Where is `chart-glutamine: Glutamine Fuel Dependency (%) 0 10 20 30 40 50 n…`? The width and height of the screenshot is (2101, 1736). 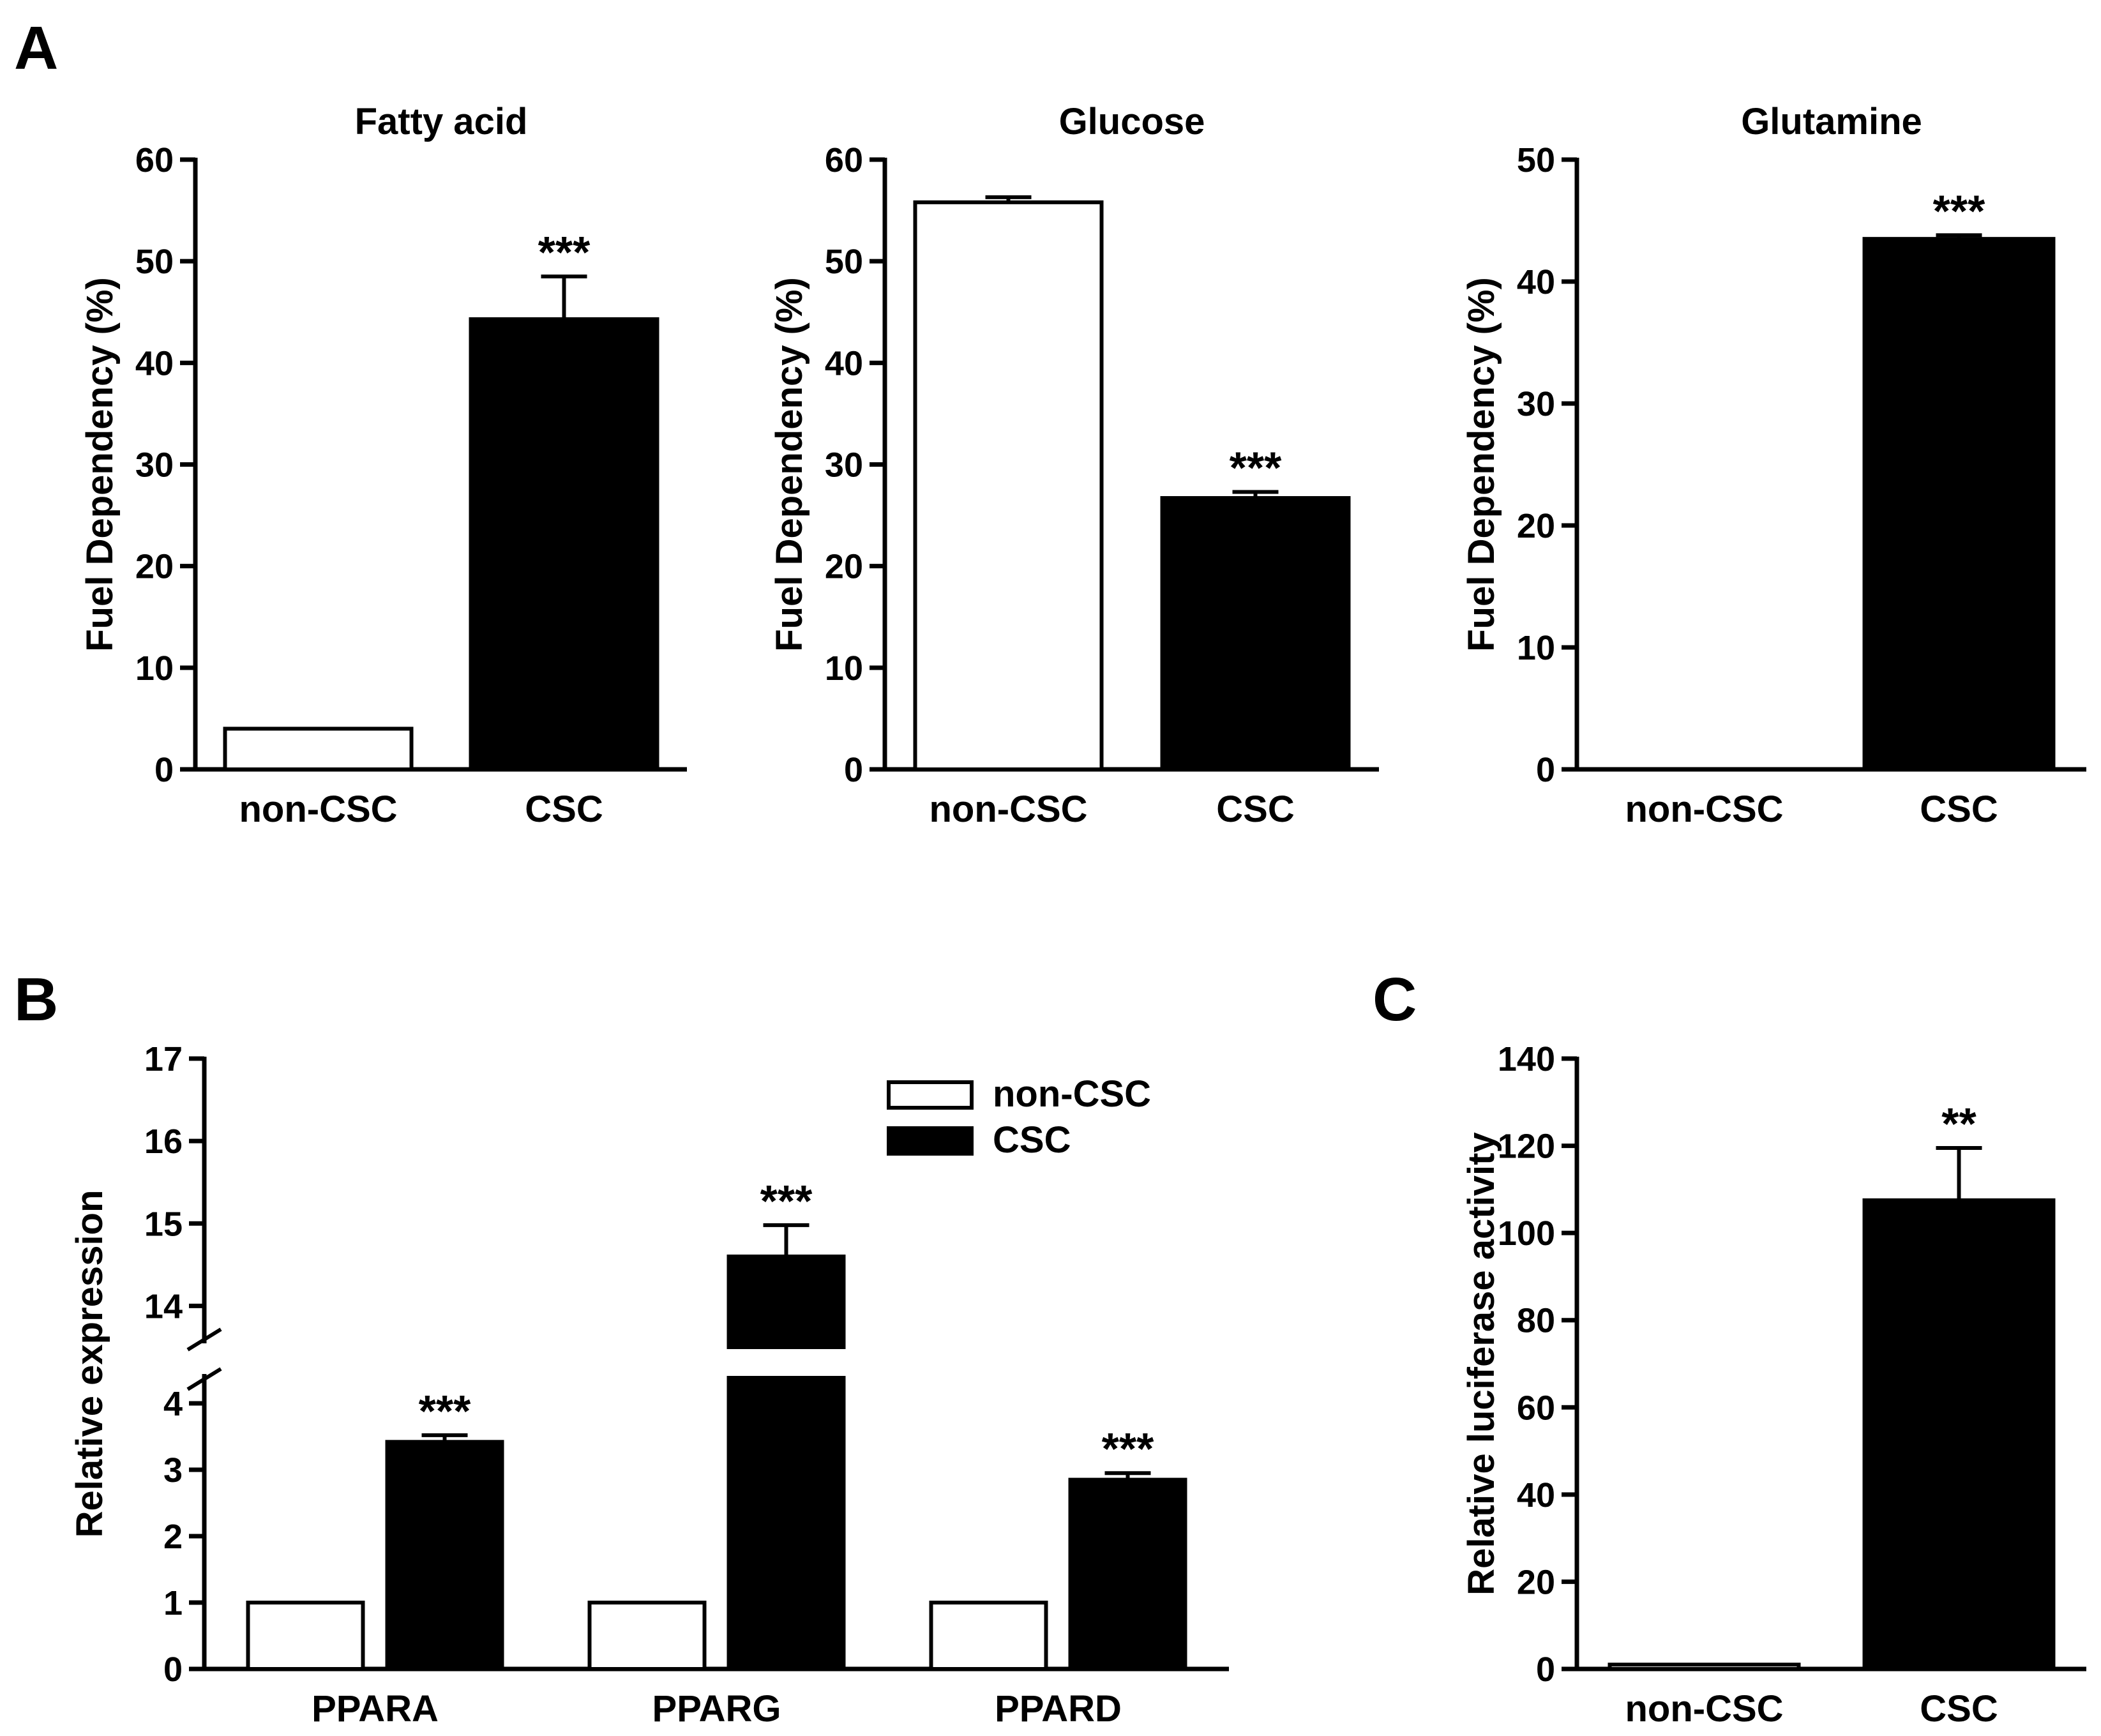 chart-glutamine: Glutamine Fuel Dependency (%) 0 10 20 30 40 50 n… is located at coordinates (1773, 465).